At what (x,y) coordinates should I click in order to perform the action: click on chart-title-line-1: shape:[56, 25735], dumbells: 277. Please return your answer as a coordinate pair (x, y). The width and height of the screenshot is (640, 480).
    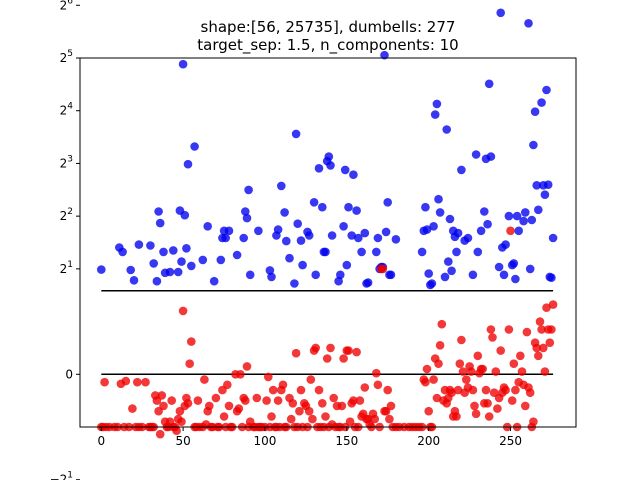
    Looking at the image, I should click on (328, 27).